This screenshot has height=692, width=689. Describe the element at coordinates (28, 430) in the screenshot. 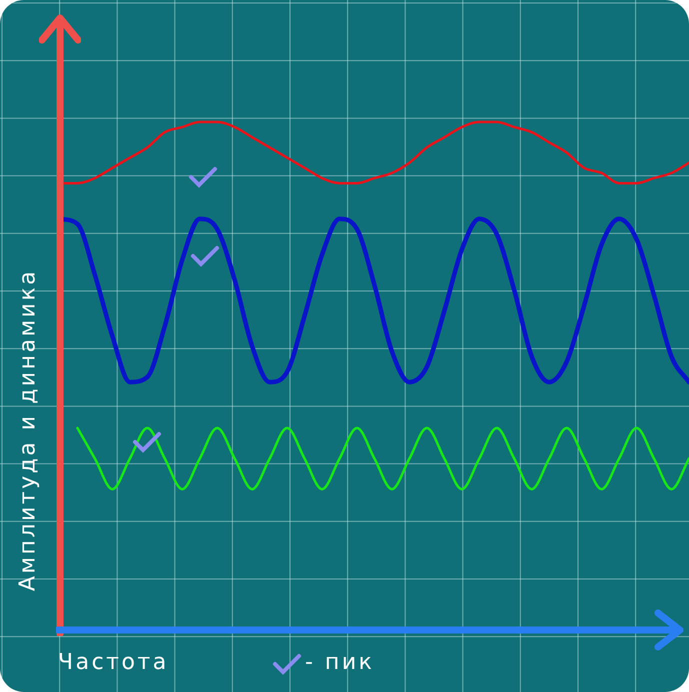

I see `y-axis-title: Амплитуда и динамика` at that location.